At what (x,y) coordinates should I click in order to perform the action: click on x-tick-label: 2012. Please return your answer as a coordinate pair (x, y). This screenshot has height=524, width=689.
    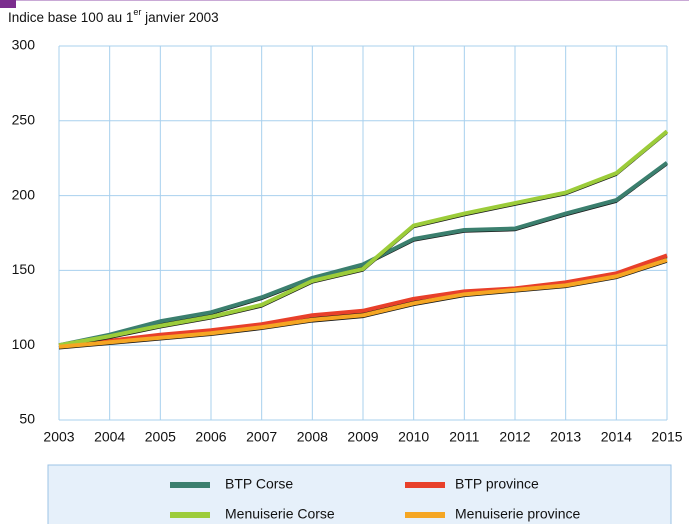
    Looking at the image, I should click on (514, 437).